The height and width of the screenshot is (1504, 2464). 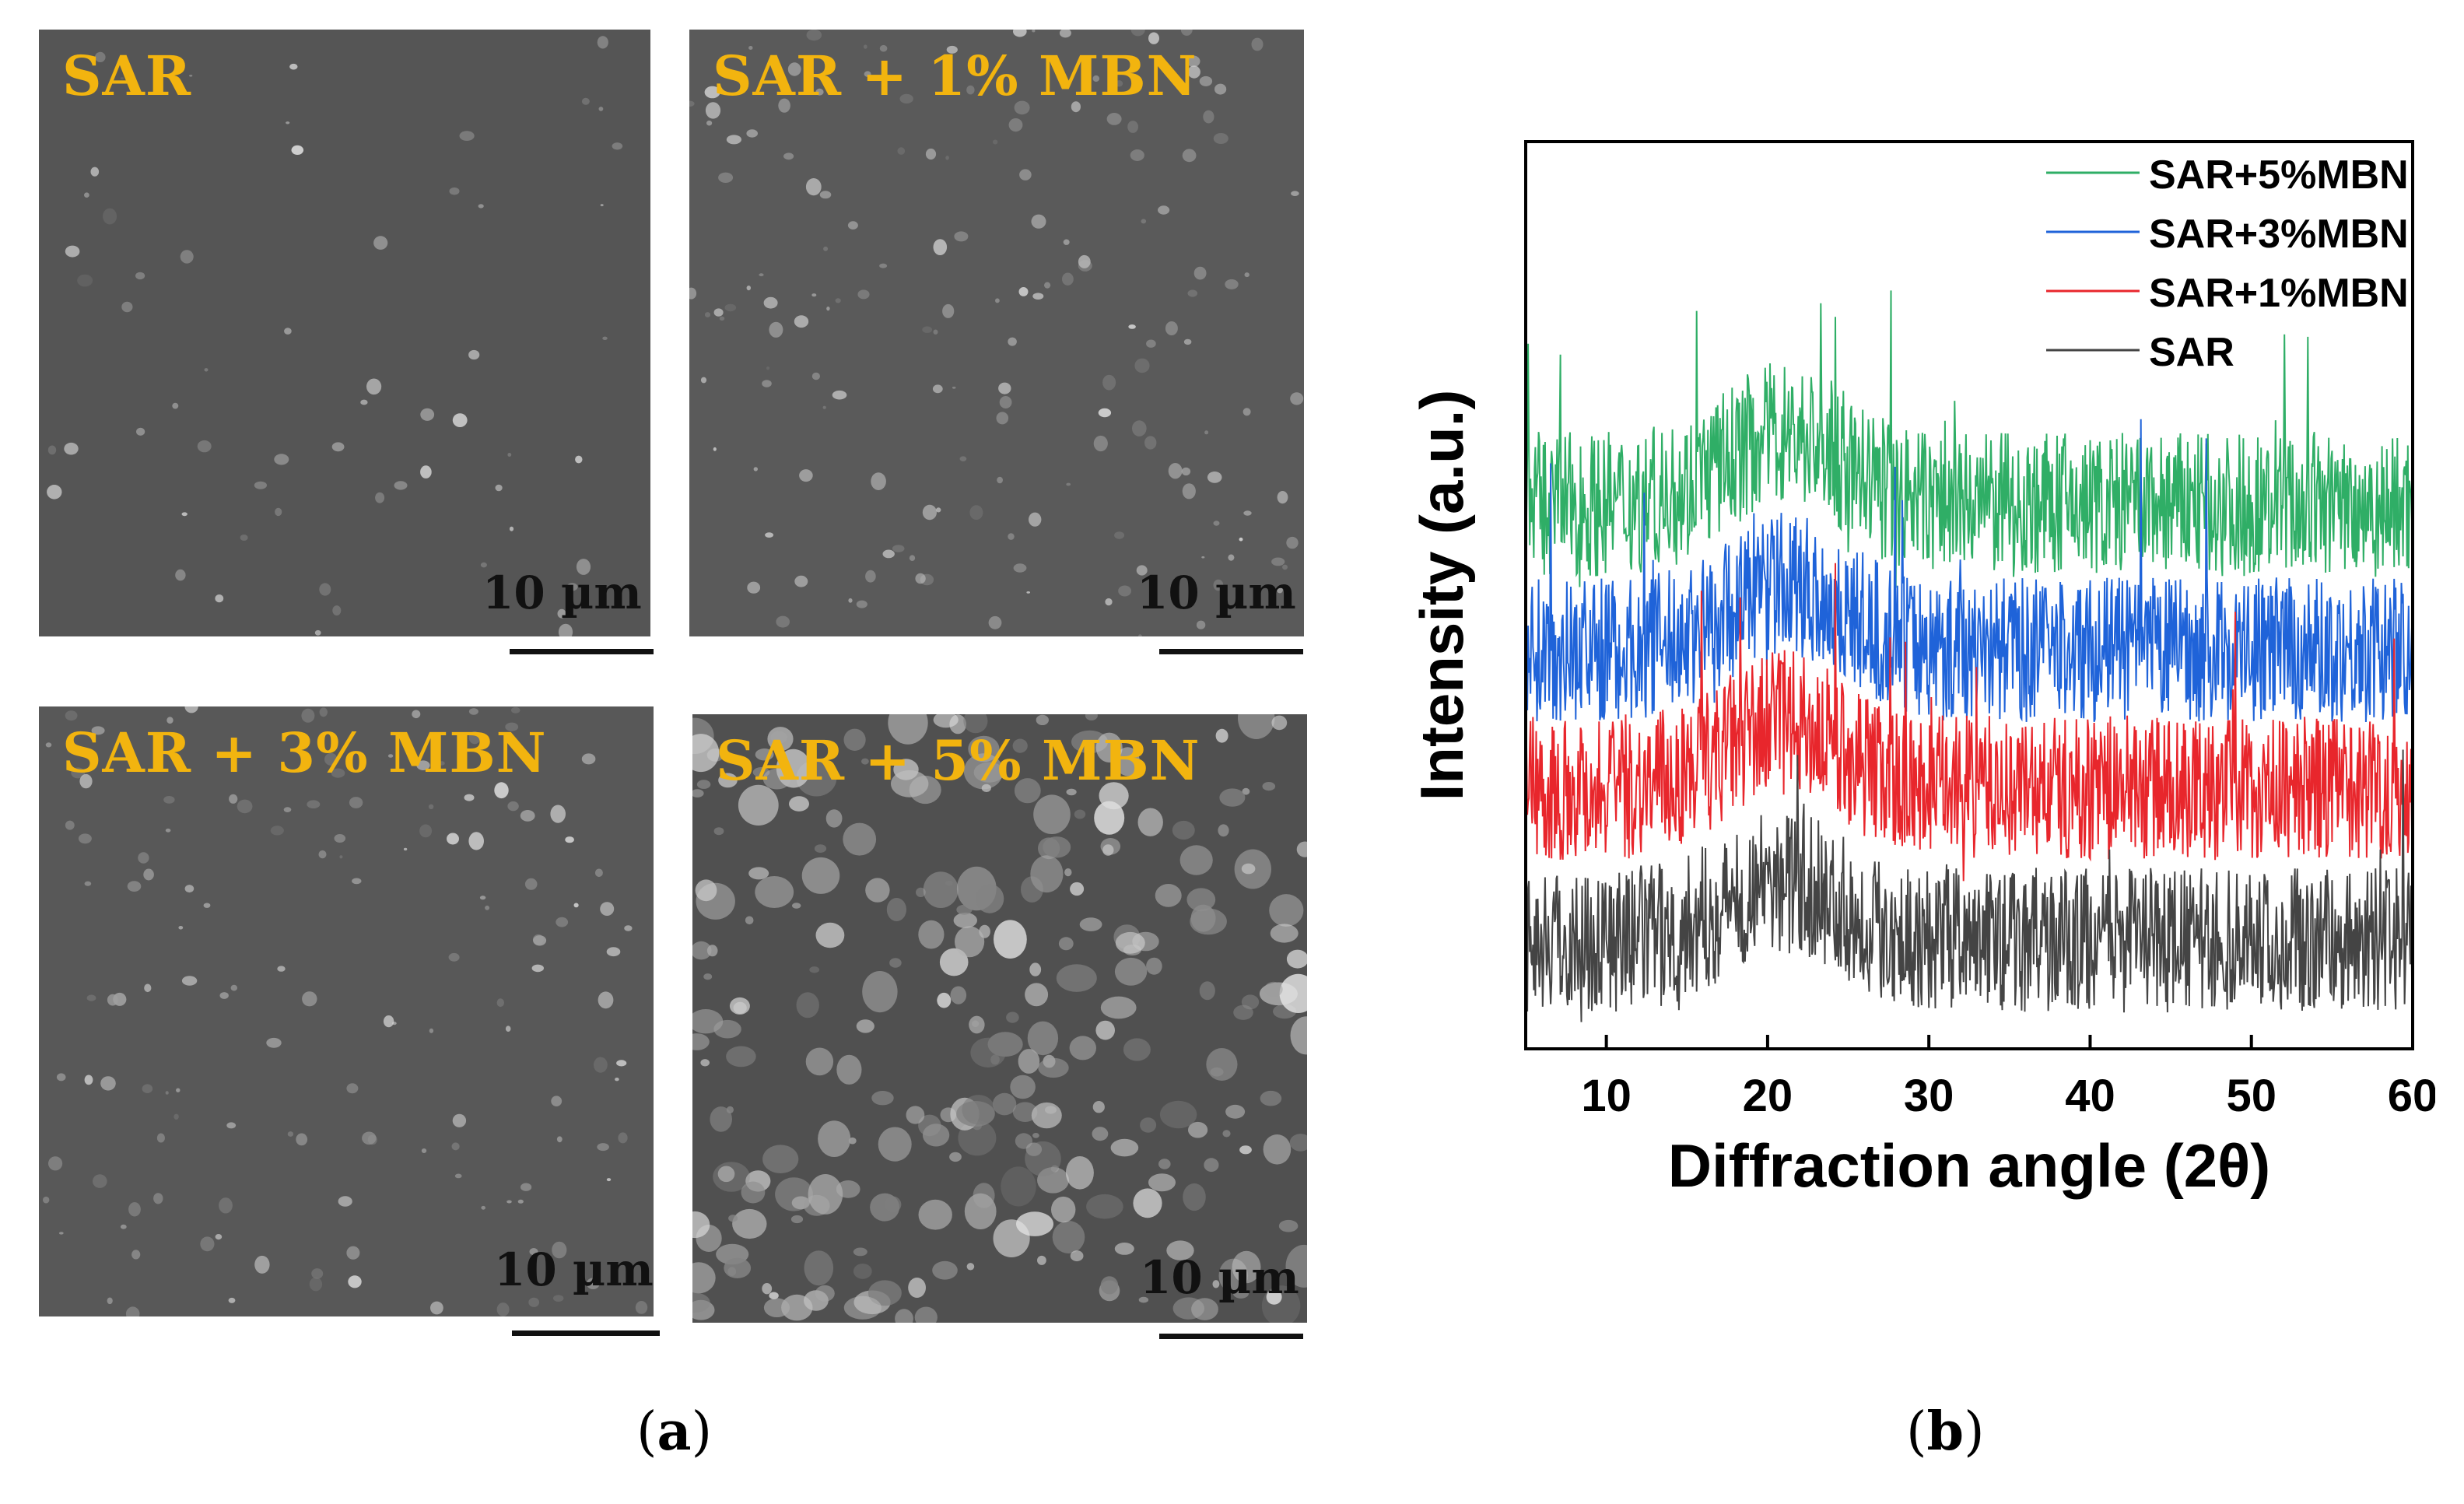 What do you see at coordinates (1606, 1096) in the screenshot?
I see `x-tick-label: 10` at bounding box center [1606, 1096].